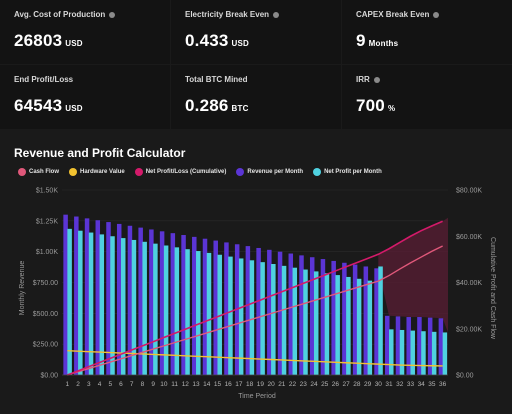 The height and width of the screenshot is (414, 512). I want to click on y2-tick-label: $60.00K, so click(469, 237).